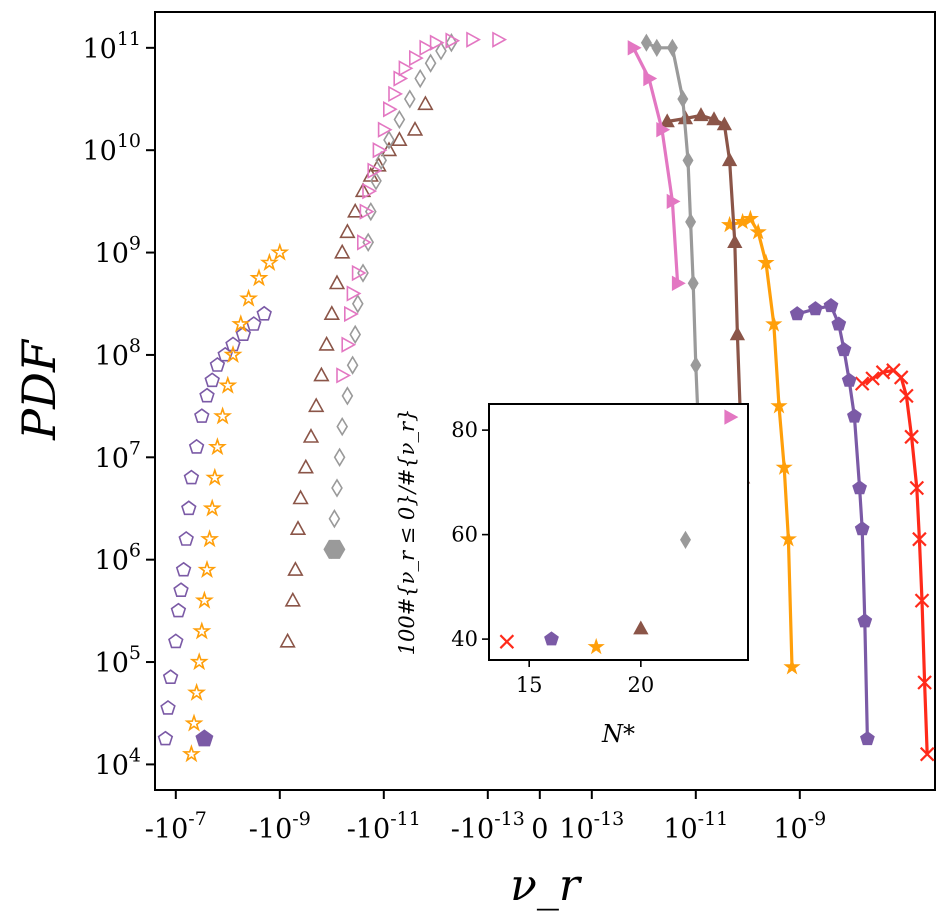 Image resolution: width=947 pixels, height=923 pixels. What do you see at coordinates (39, 389) in the screenshot?
I see `y-axis-title: PDF` at bounding box center [39, 389].